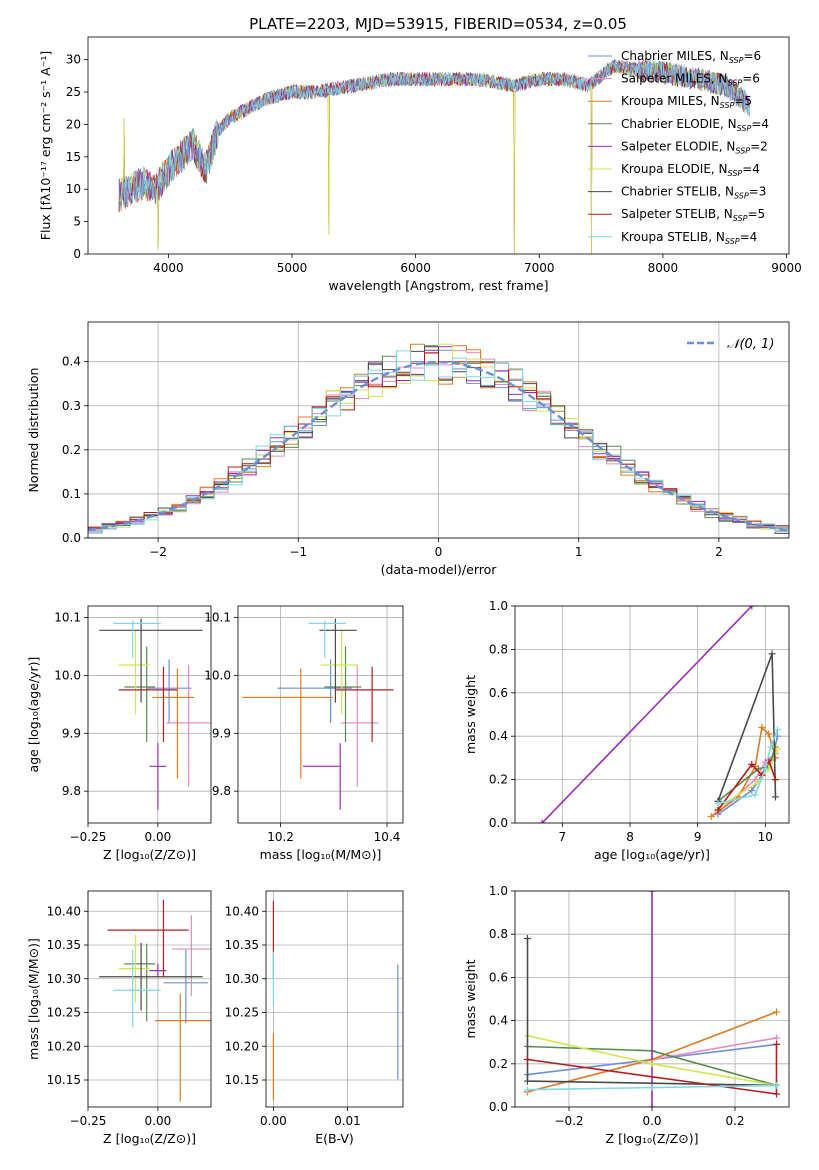 This screenshot has height=1170, width=819. I want to click on x-tick-label: 9, so click(698, 837).